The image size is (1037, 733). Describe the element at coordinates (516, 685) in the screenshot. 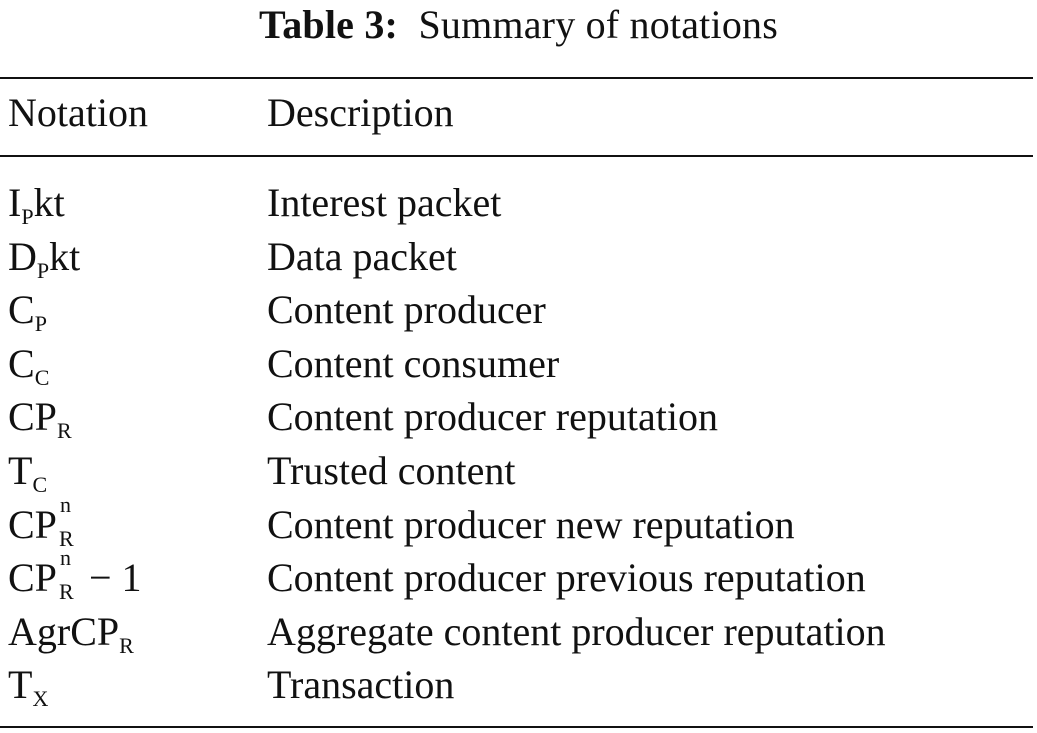

I see `table-row: TX Transaction` at that location.